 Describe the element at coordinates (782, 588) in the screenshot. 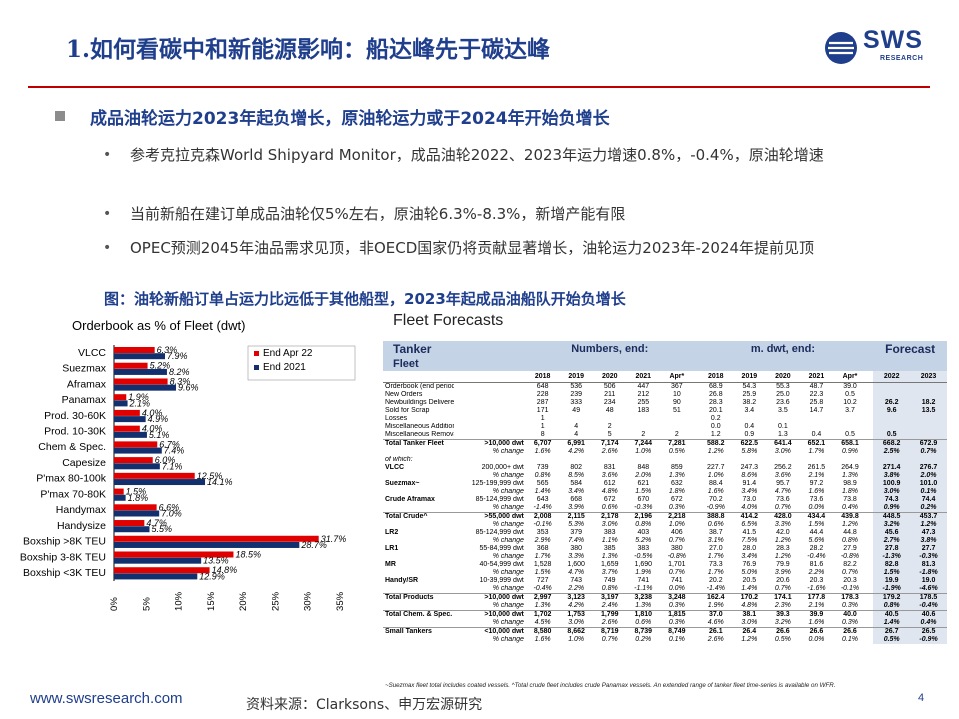

I see `dwt-cell: 0.7%` at that location.